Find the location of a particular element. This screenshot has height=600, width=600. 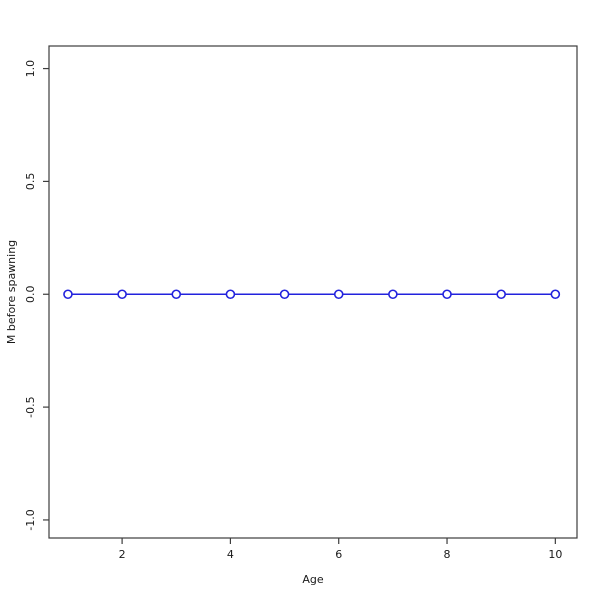

y-tick-label: -1.0 is located at coordinates (30, 519).